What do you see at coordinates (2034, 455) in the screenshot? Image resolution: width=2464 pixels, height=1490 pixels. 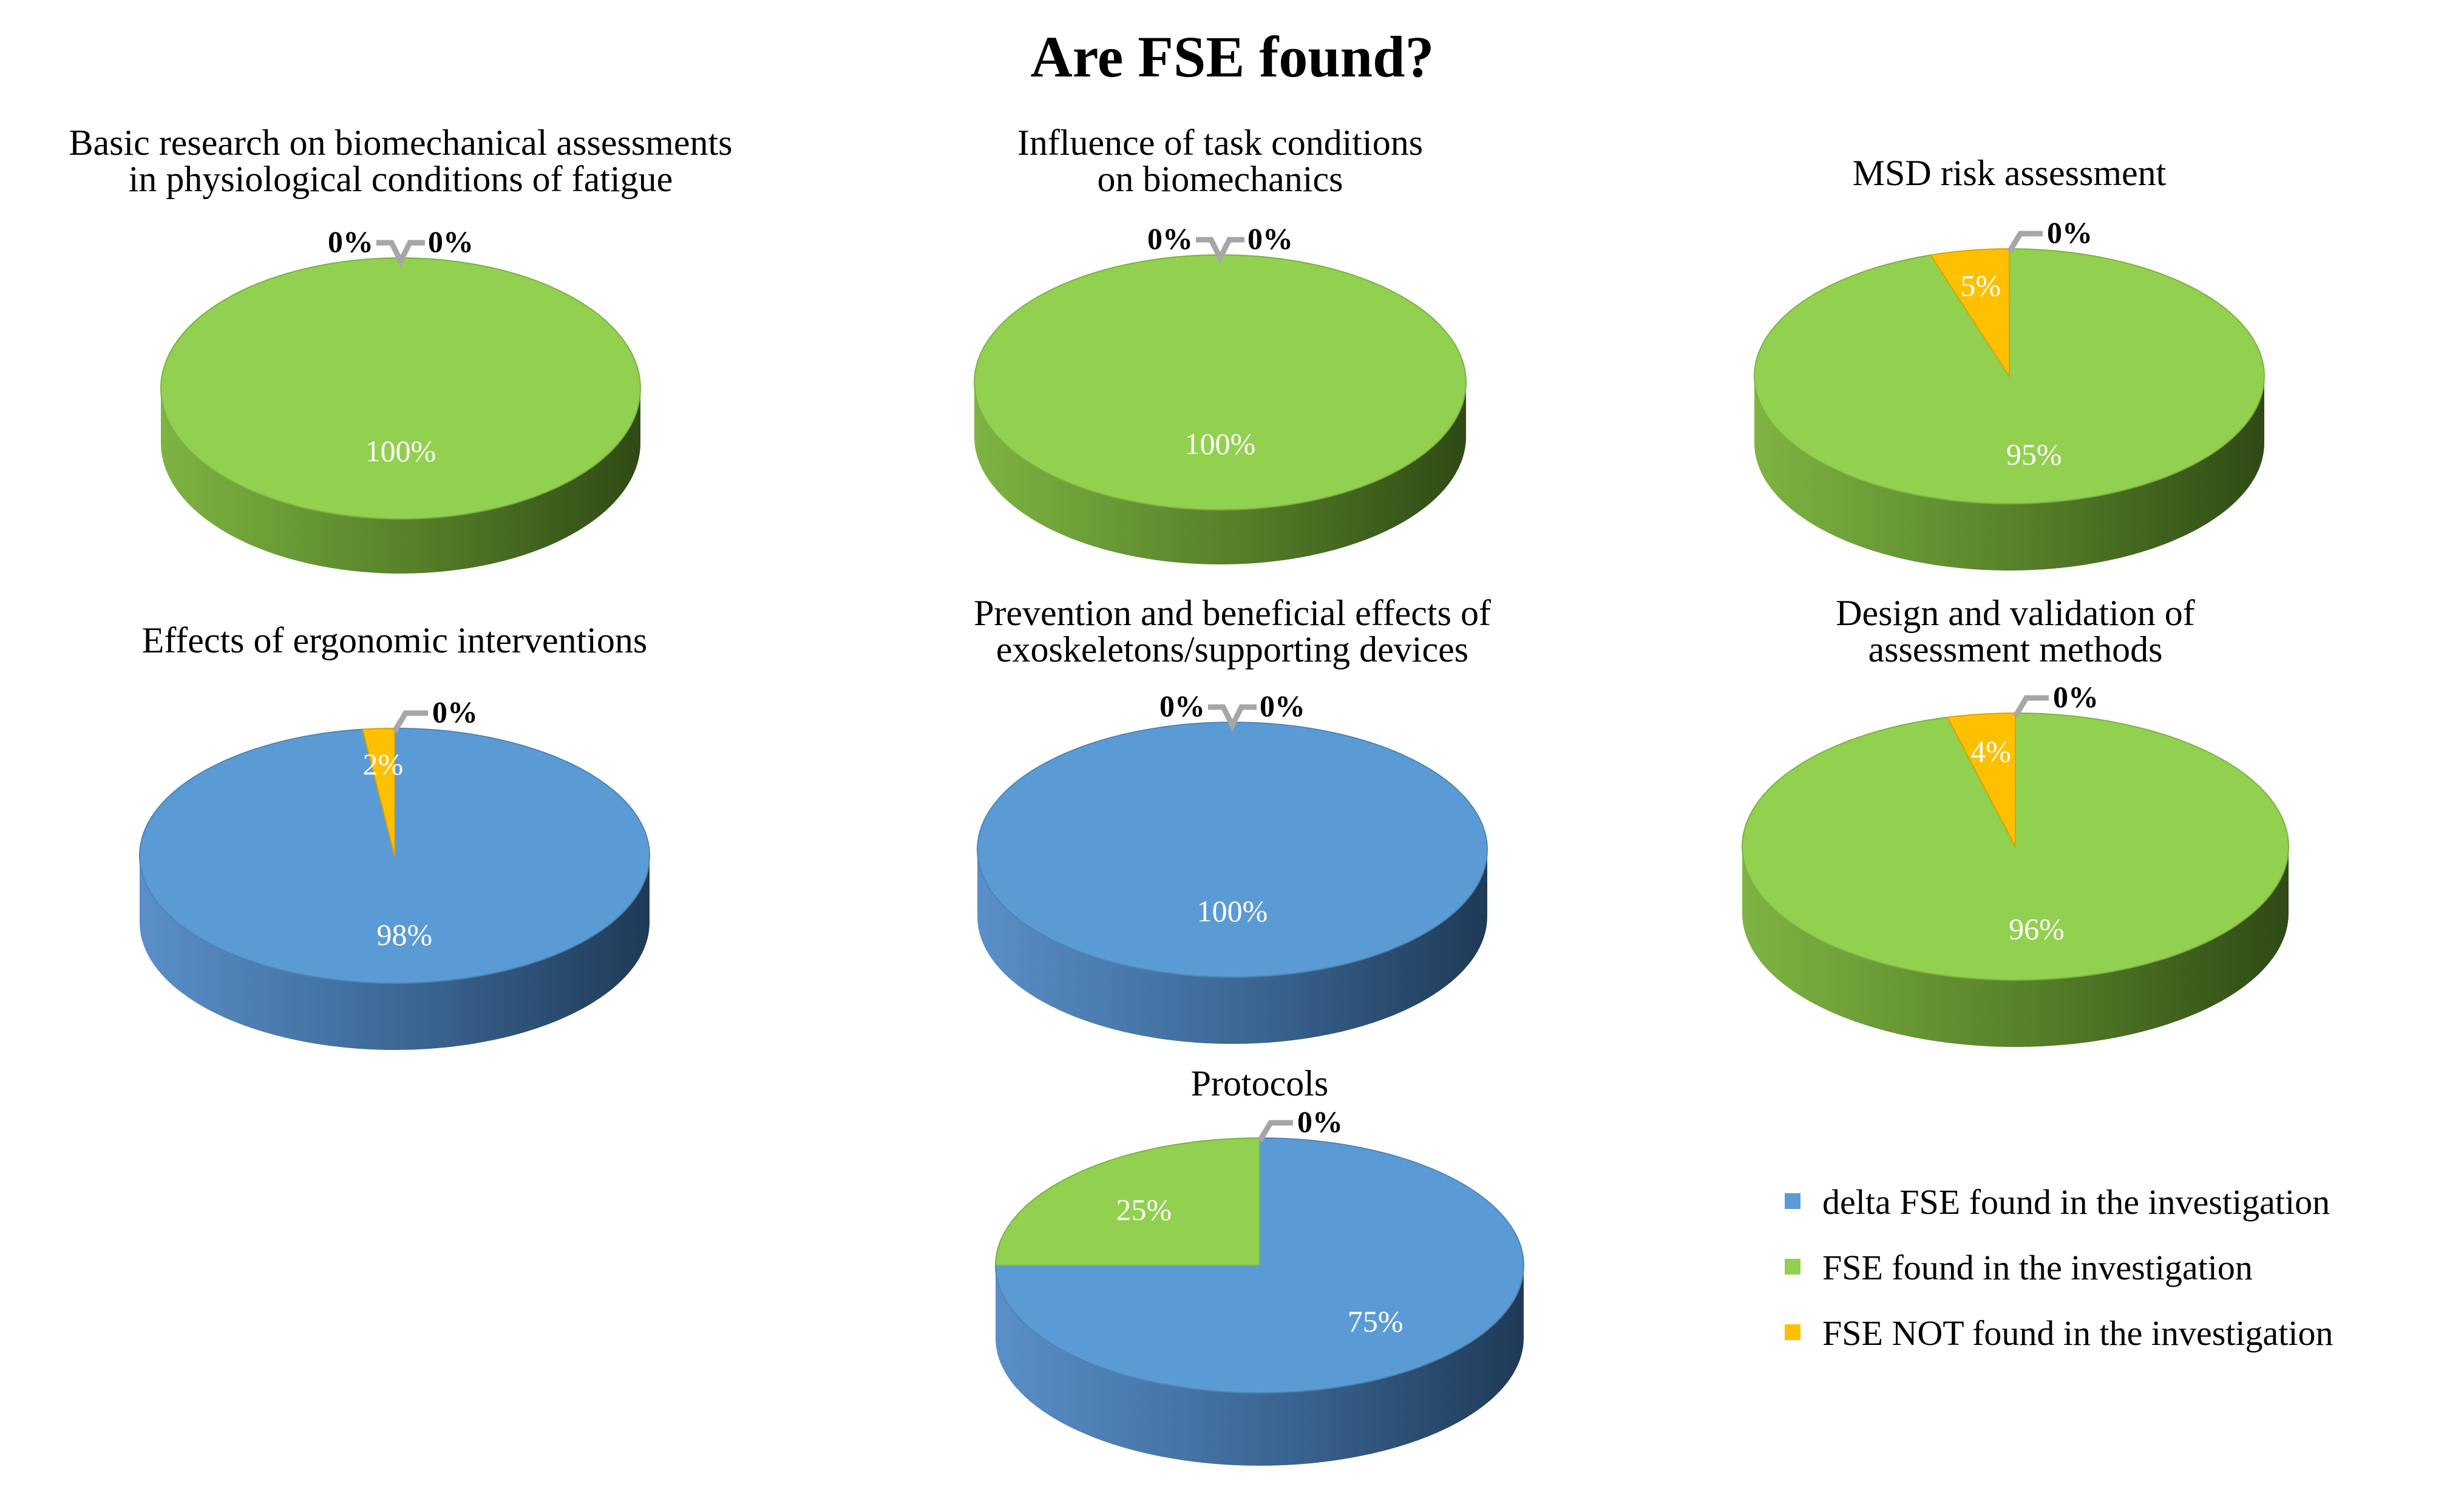 I see `slice-label: 95%` at bounding box center [2034, 455].